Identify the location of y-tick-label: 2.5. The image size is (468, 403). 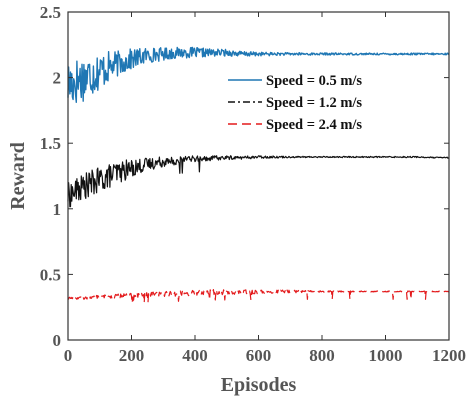
(50, 12).